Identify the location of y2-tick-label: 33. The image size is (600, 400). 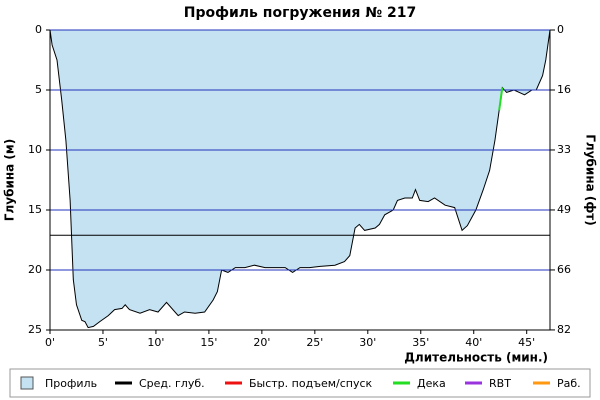
(564, 149).